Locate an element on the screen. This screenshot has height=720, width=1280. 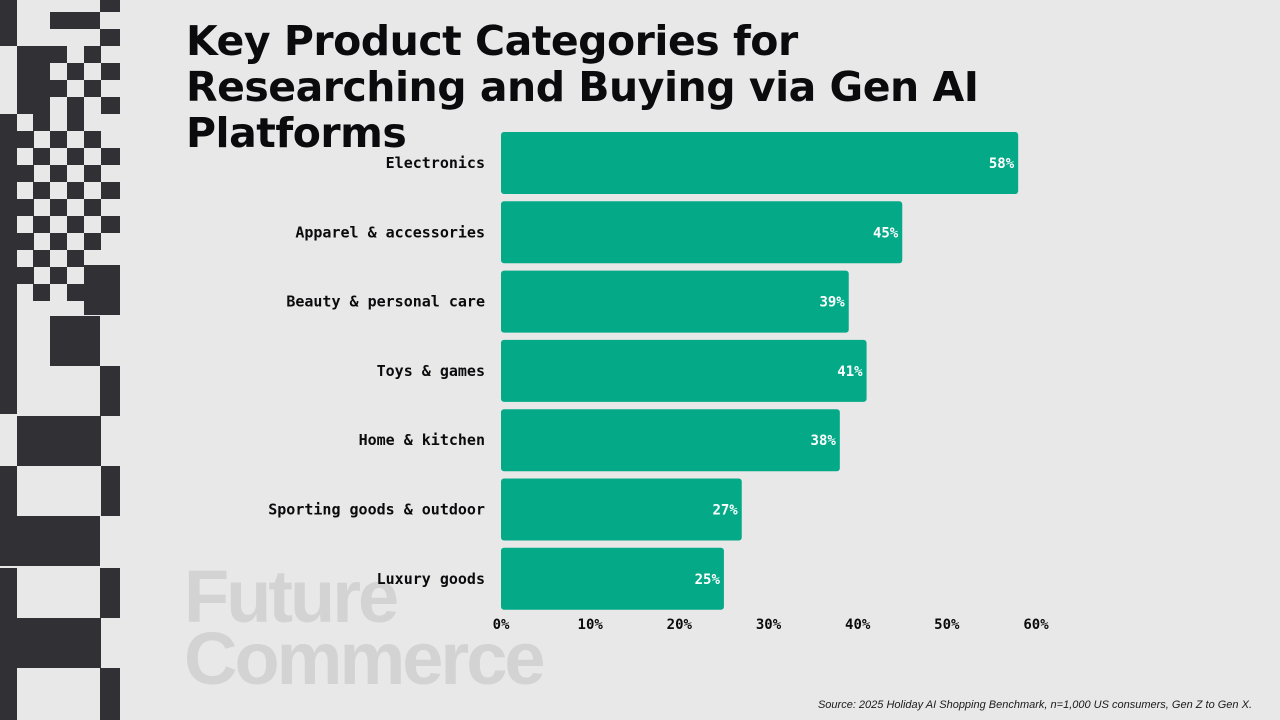
value-label: 38% is located at coordinates (824, 441).